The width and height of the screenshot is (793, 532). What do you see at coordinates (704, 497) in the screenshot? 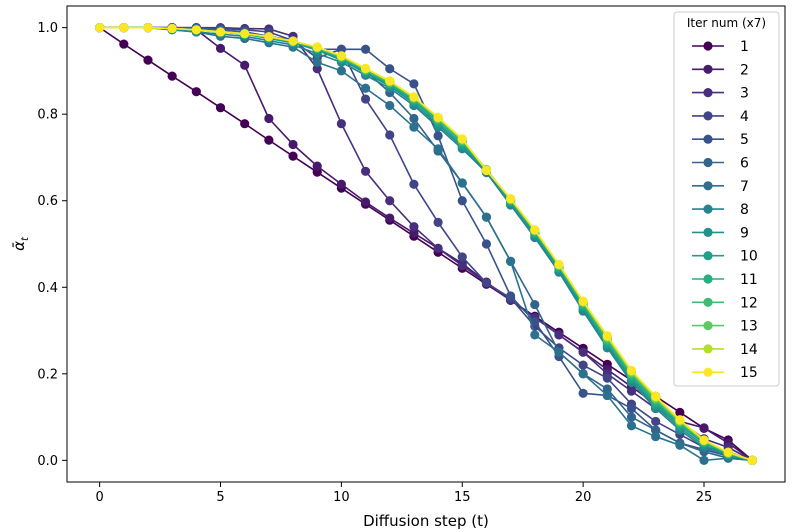
I see `x-tick-label: 25` at bounding box center [704, 497].